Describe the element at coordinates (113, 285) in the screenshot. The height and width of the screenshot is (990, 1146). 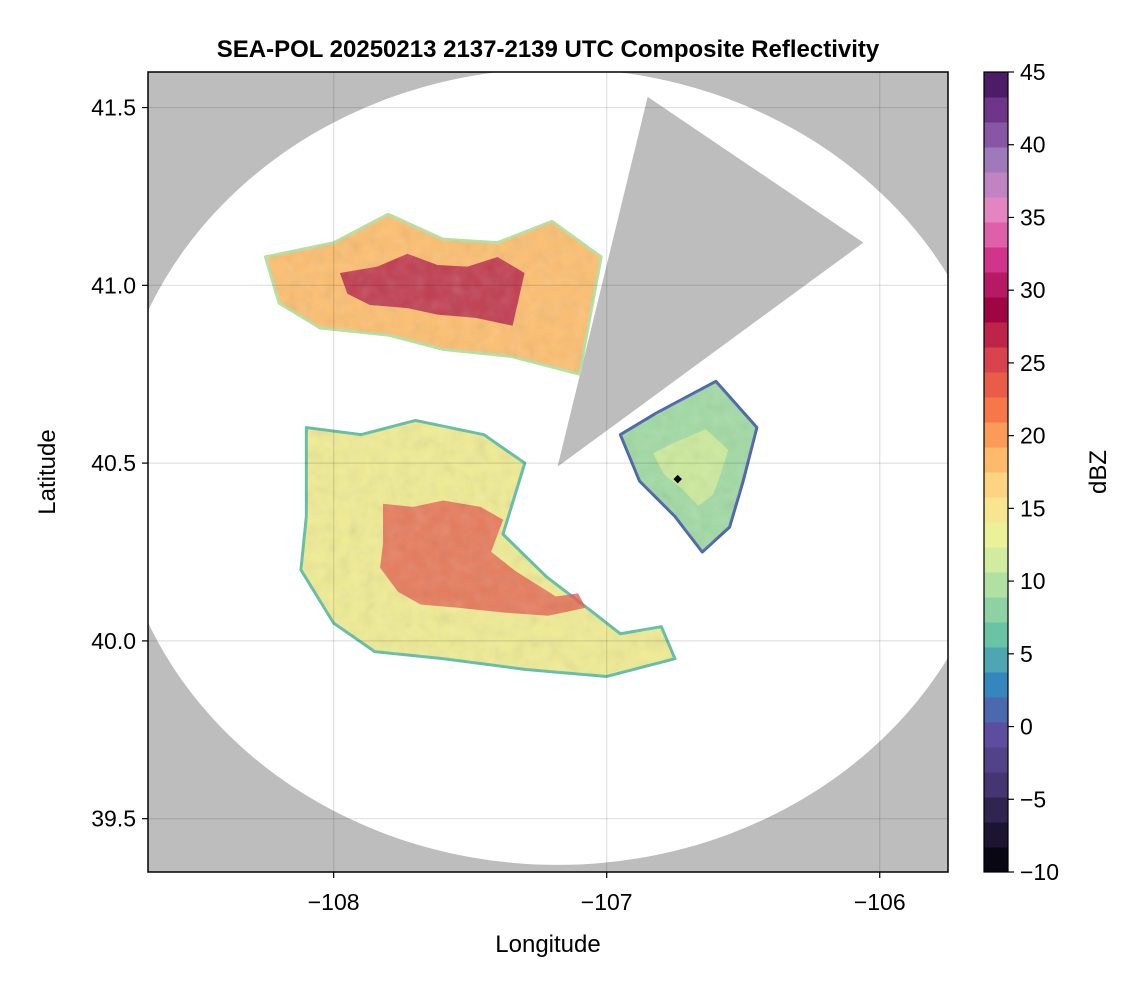
I see `y-tick-label: 41.0` at that location.